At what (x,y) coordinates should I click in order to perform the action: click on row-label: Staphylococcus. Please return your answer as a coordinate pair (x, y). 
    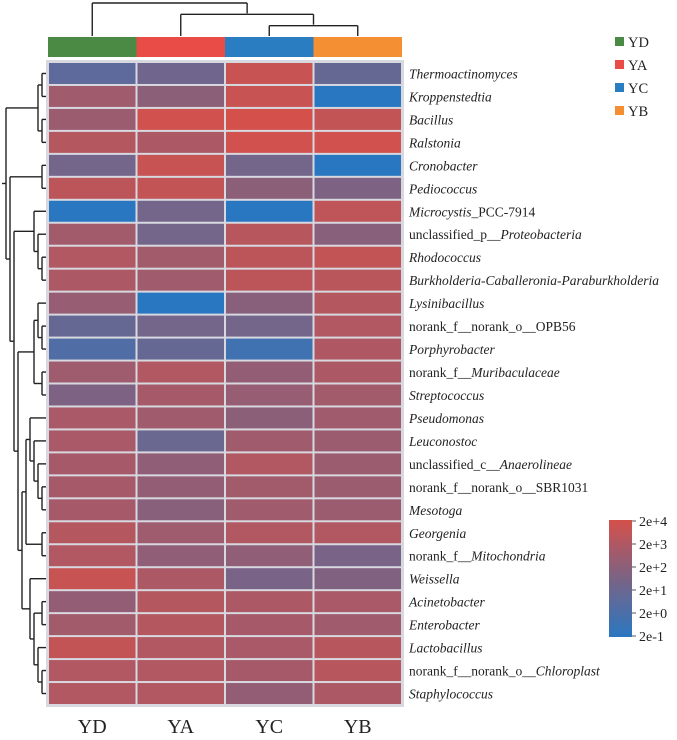
    Looking at the image, I should click on (451, 694).